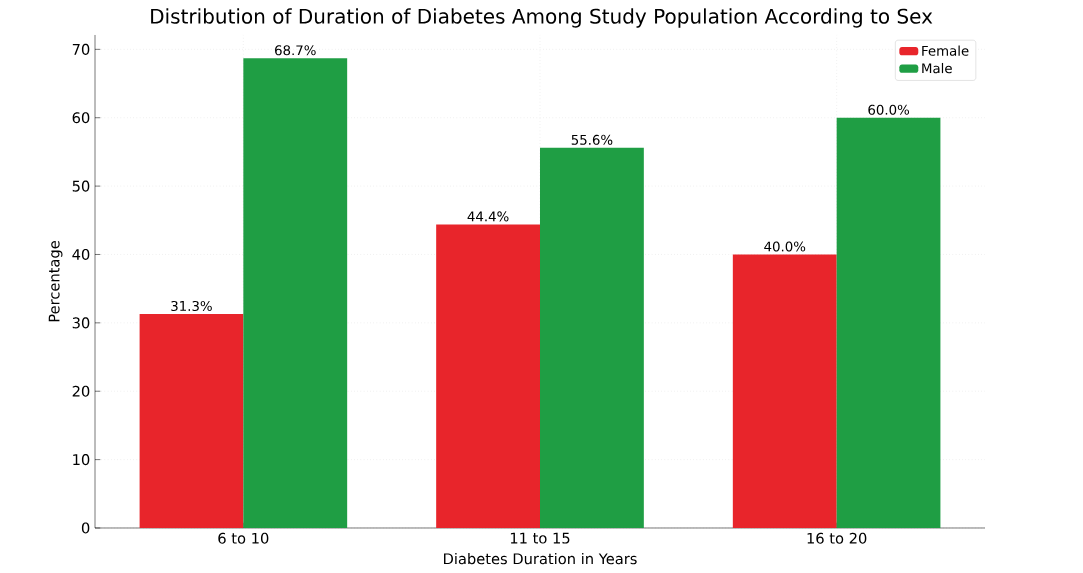  I want to click on x-axis-title: Diabetes Duration in Years, so click(540, 558).